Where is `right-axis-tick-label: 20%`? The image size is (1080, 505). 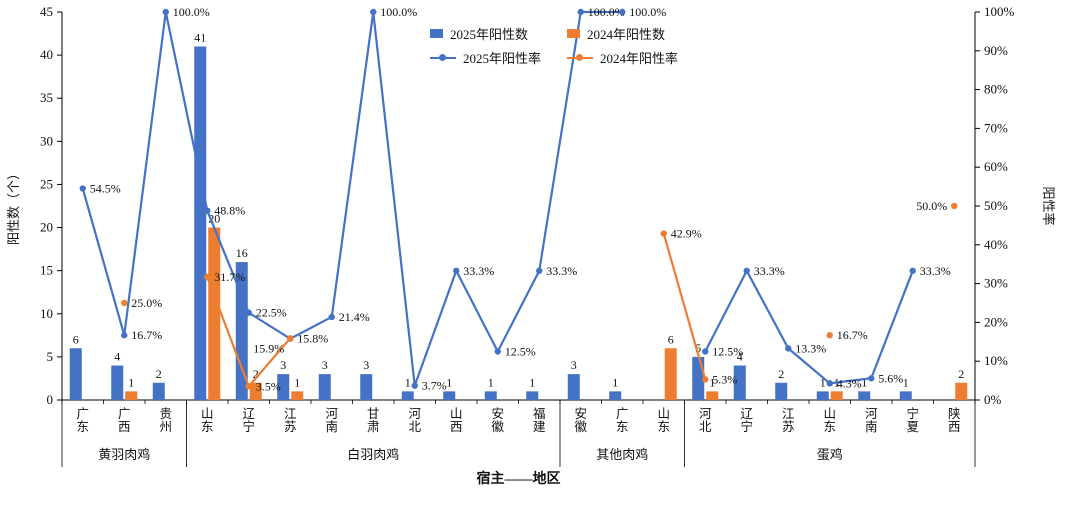 right-axis-tick-label: 20% is located at coordinates (996, 321).